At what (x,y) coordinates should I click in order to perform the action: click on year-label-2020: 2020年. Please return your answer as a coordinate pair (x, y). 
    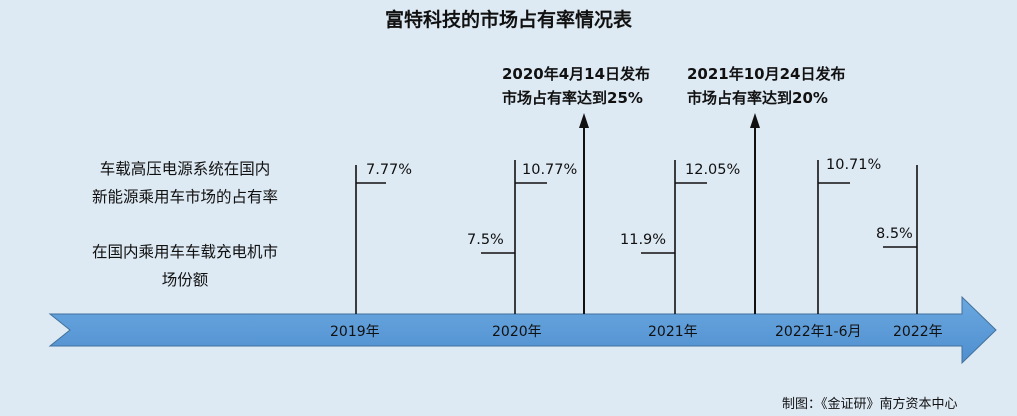
    Looking at the image, I should click on (517, 332).